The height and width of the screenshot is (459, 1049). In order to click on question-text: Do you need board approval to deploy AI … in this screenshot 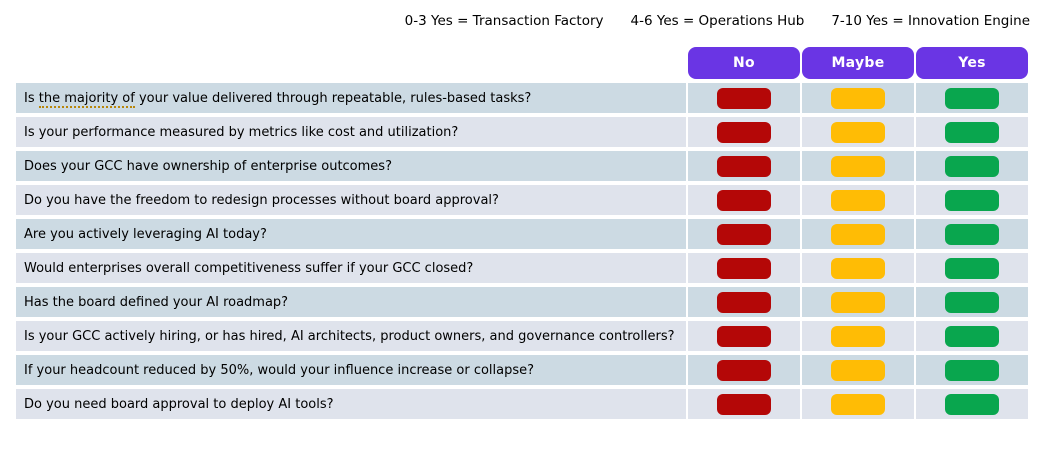, I will do `click(351, 404)`.